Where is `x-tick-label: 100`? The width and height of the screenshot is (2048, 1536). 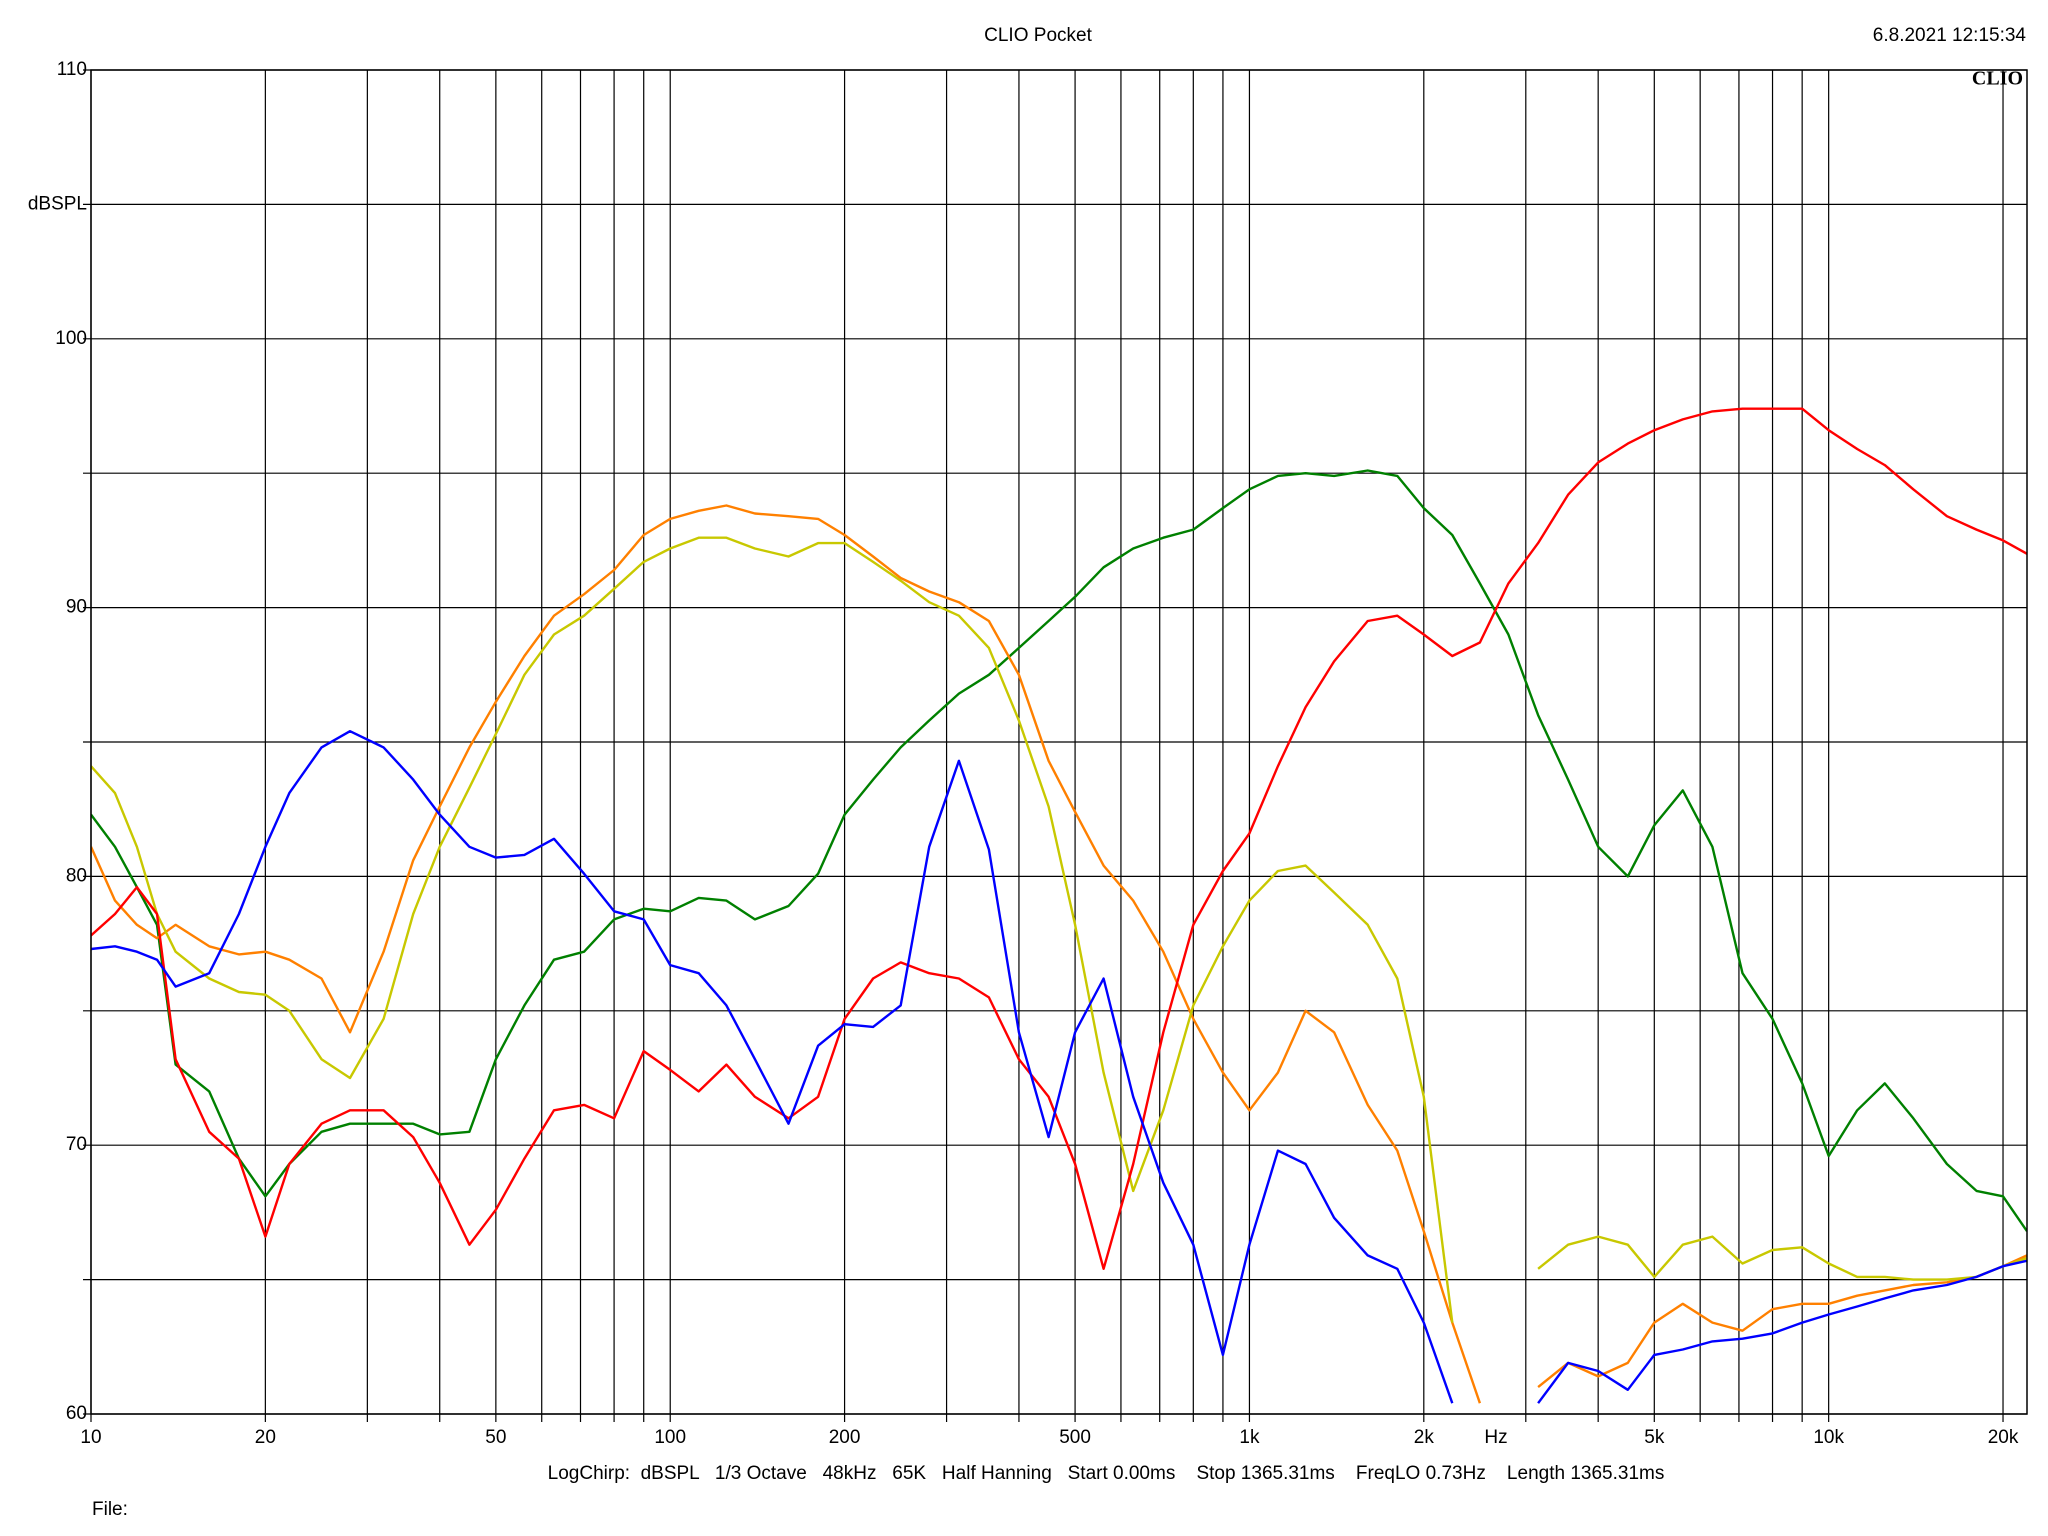 x-tick-label: 100 is located at coordinates (670, 1437).